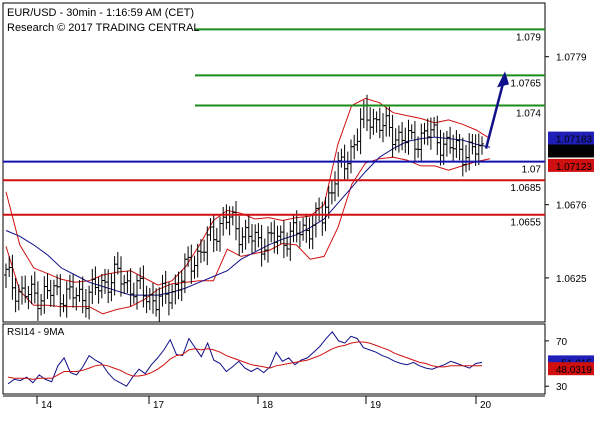 The height and width of the screenshot is (421, 608). I want to click on time-tick-label-0: 14, so click(47, 405).